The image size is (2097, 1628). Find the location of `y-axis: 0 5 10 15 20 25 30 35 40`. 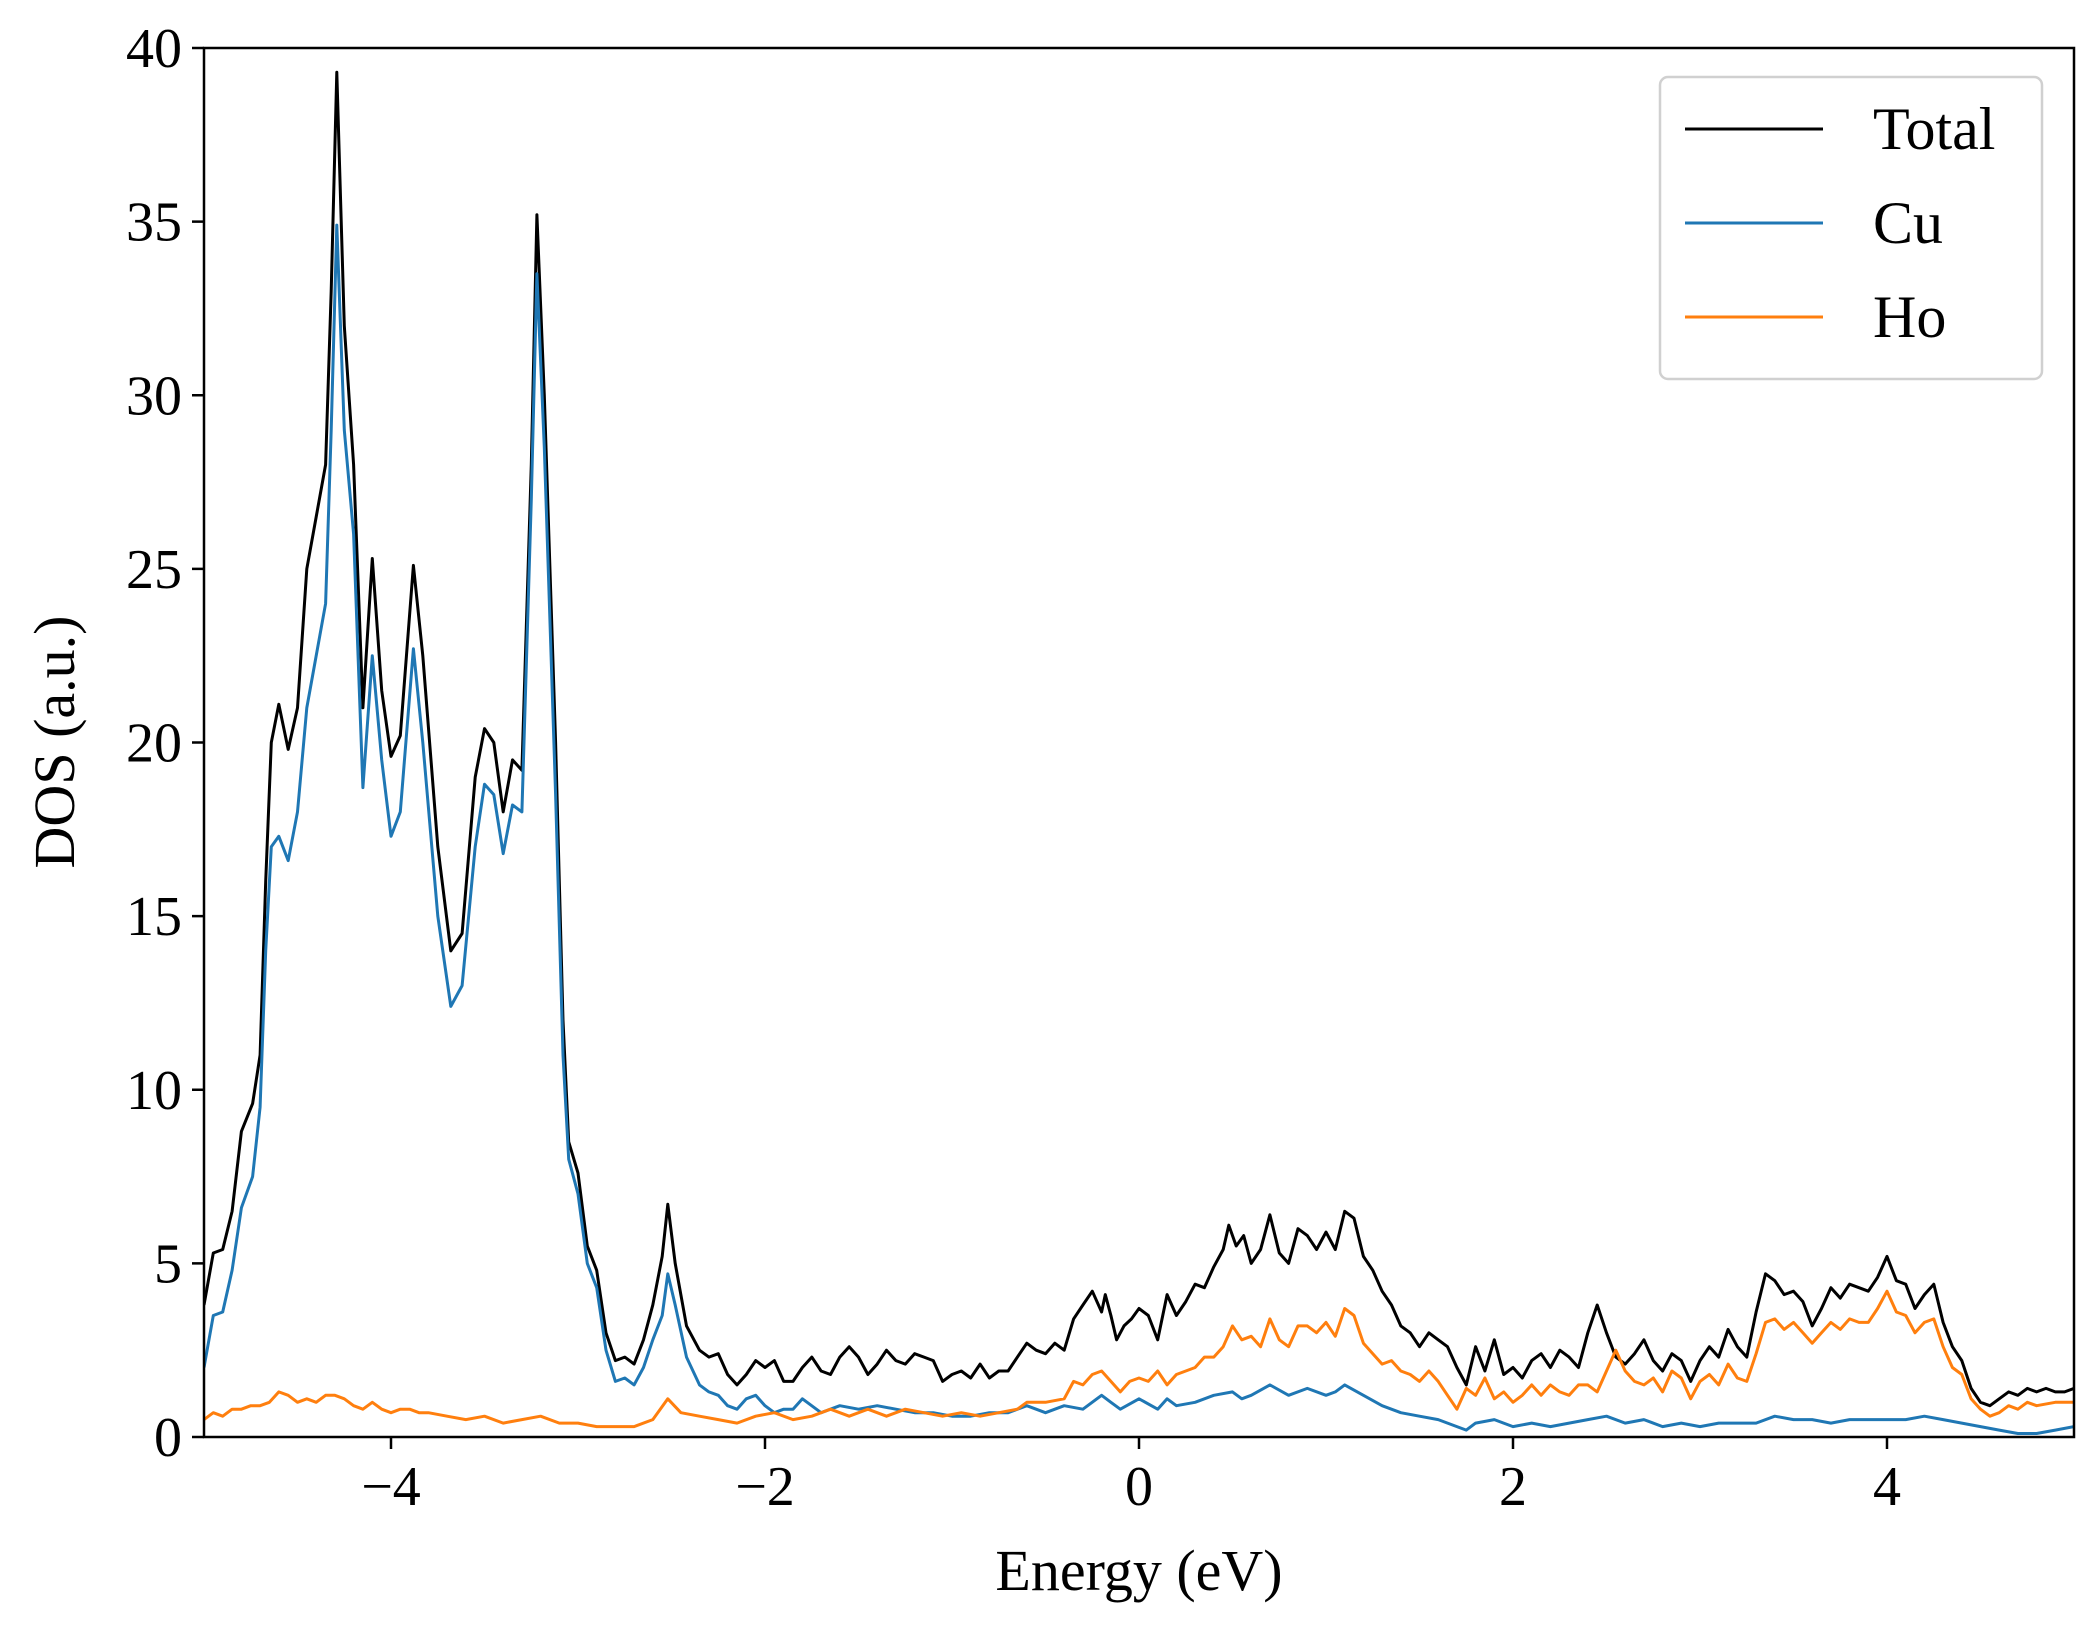

y-axis: 0 5 10 15 20 25 30 35 40 is located at coordinates (165, 743).